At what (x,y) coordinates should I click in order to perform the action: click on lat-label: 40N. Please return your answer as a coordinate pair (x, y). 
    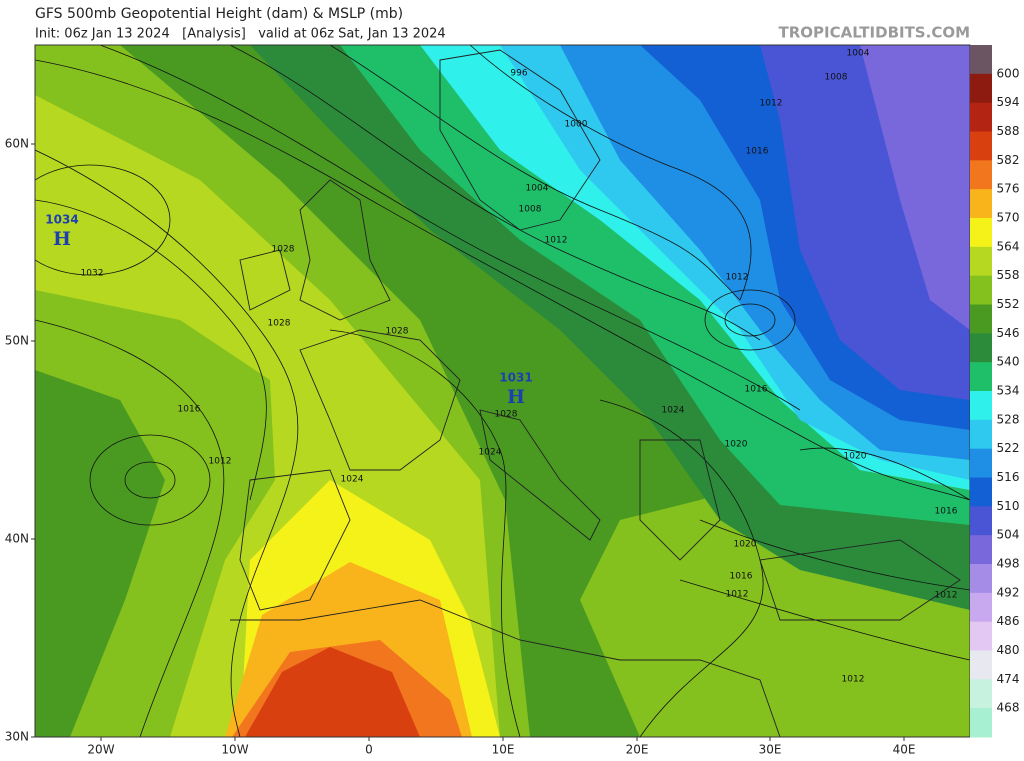
    Looking at the image, I should click on (17, 539).